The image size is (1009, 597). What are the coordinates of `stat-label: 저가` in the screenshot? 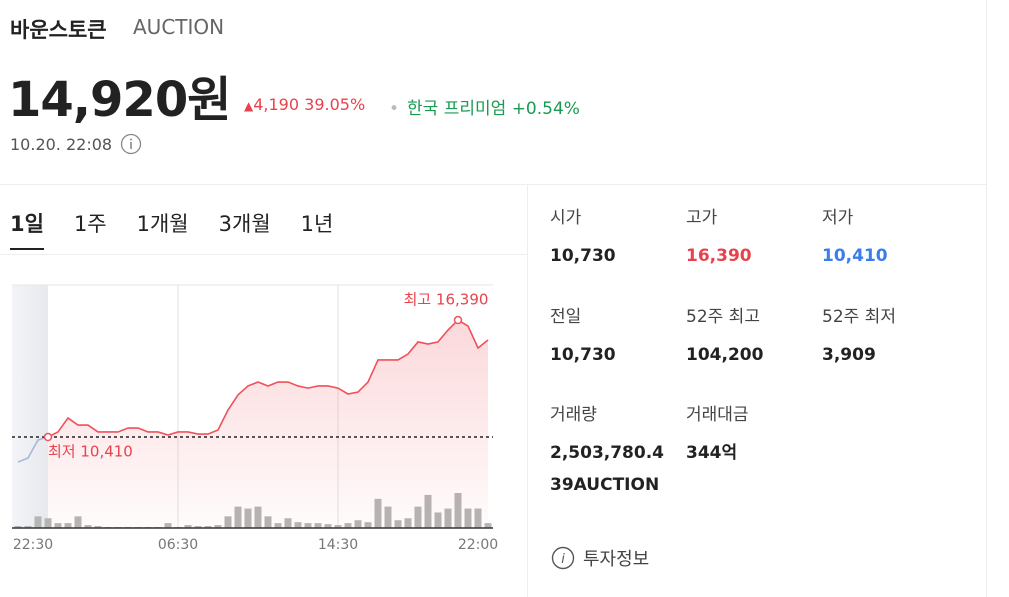 It's located at (838, 218).